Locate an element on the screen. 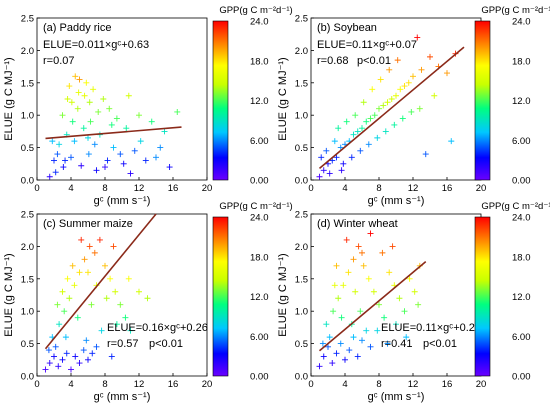 The width and height of the screenshot is (550, 409). stats-annotation: ELUE=0.11×gᶜ+0.07 r=0.68 p<0.01 is located at coordinates (367, 53).